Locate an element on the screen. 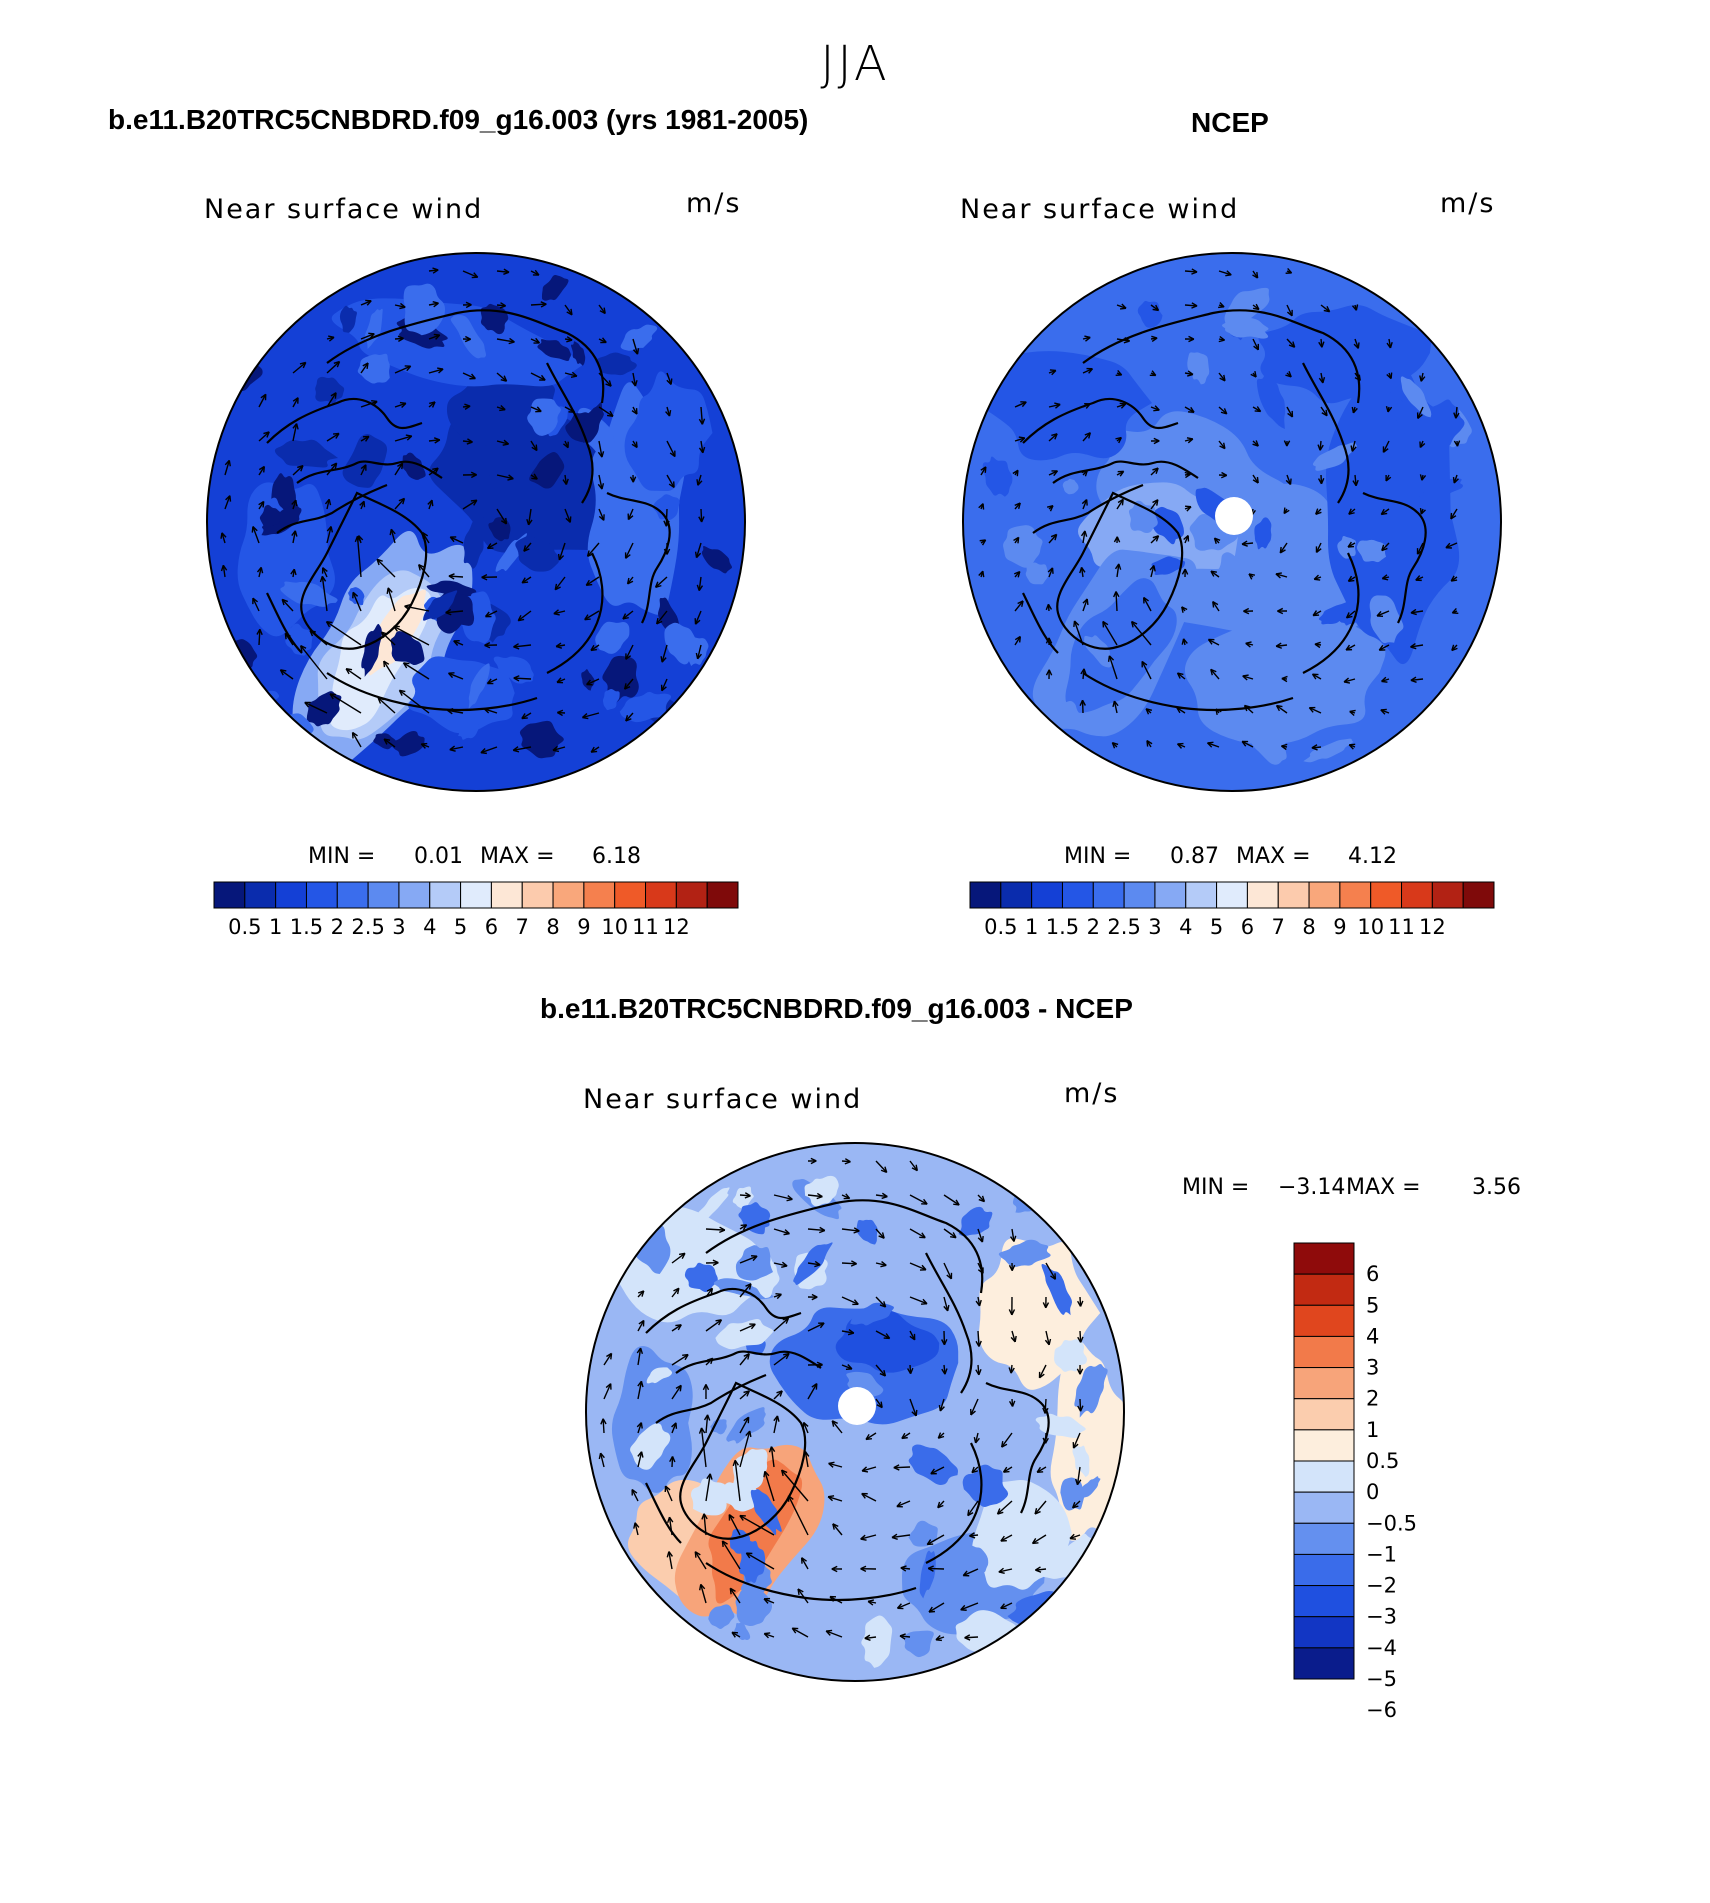 Image resolution: width=1710 pixels, height=1903 pixels. shading-region is located at coordinates (652, 1419).